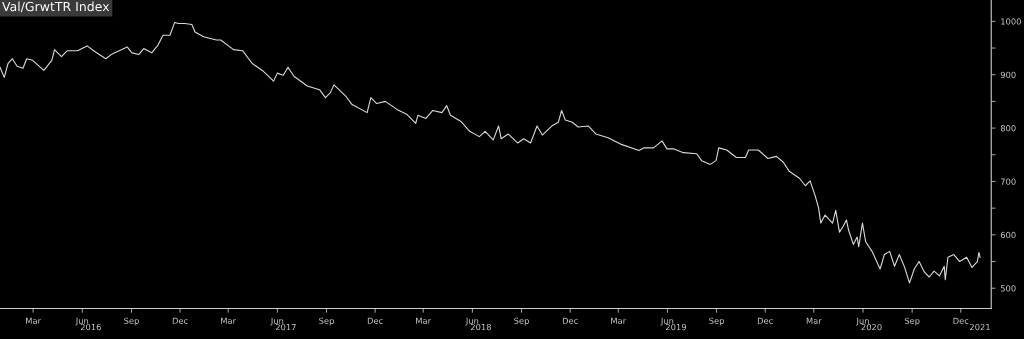 This screenshot has height=339, width=1024. Describe the element at coordinates (675, 327) in the screenshot. I see `x2-tick-label: 2019` at that location.